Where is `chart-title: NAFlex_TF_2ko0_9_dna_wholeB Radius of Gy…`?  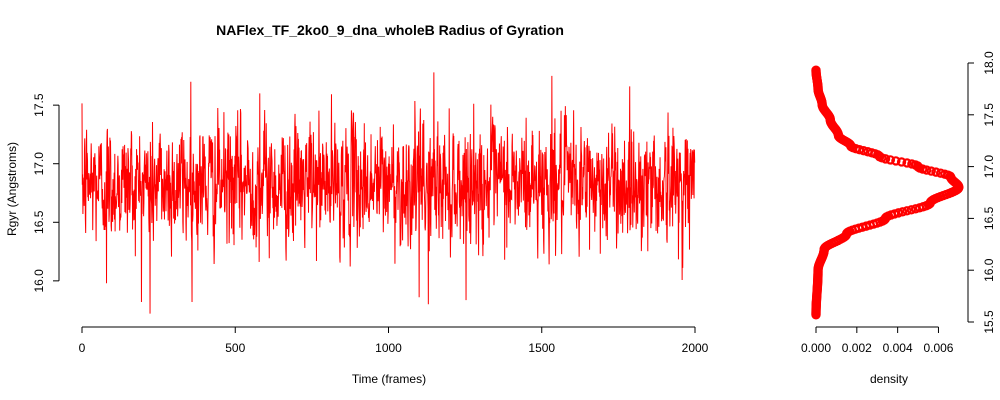
chart-title: NAFlex_TF_2ko0_9_dna_wholeB Radius of Gy… is located at coordinates (390, 30).